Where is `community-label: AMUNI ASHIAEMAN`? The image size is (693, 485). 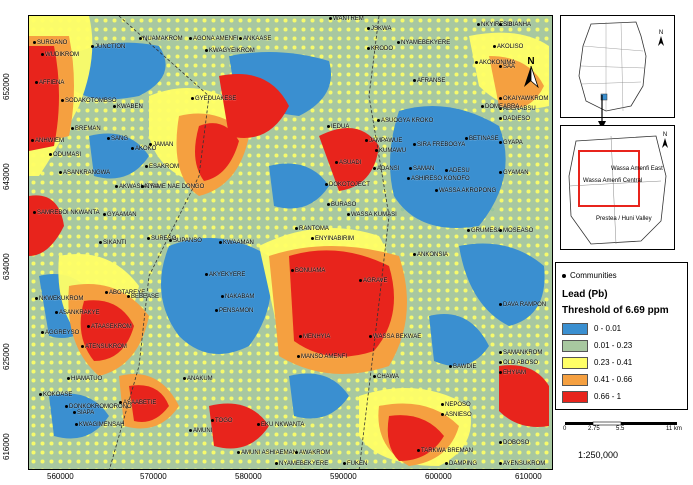 community-label: AMUNI ASHIAEMAN is located at coordinates (267, 453).